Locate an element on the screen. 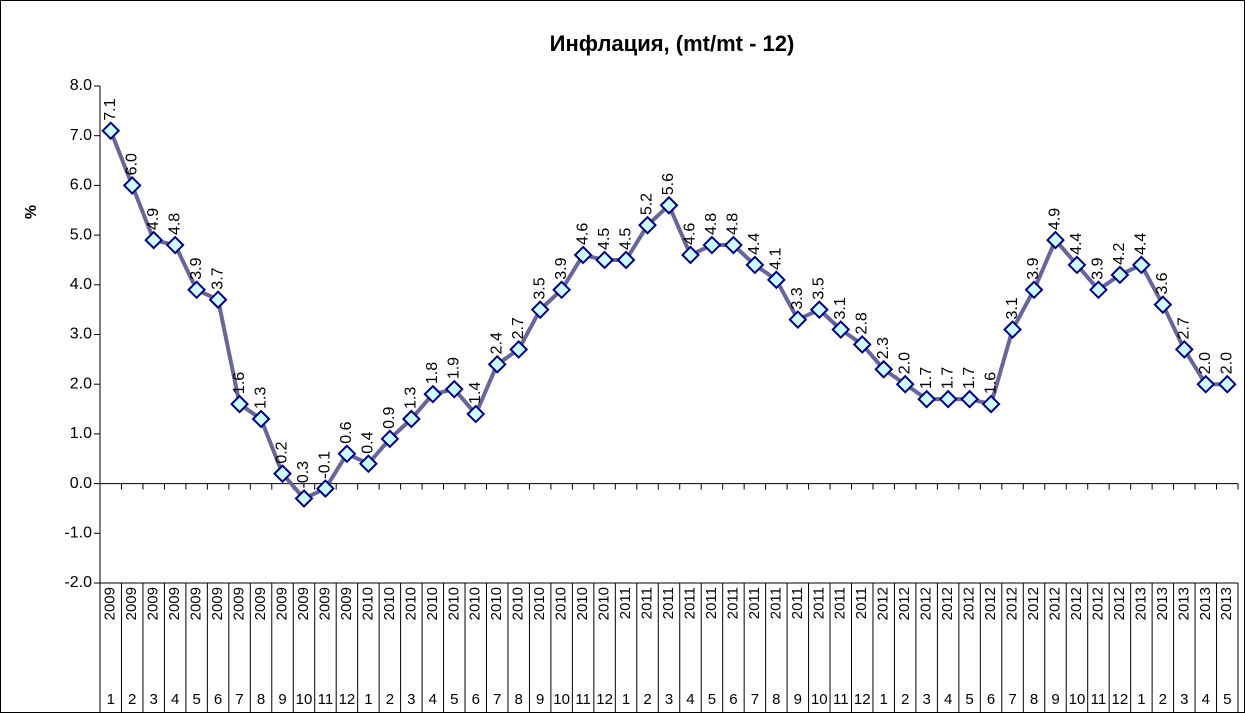  data-label: 6.0 is located at coordinates (131, 164).